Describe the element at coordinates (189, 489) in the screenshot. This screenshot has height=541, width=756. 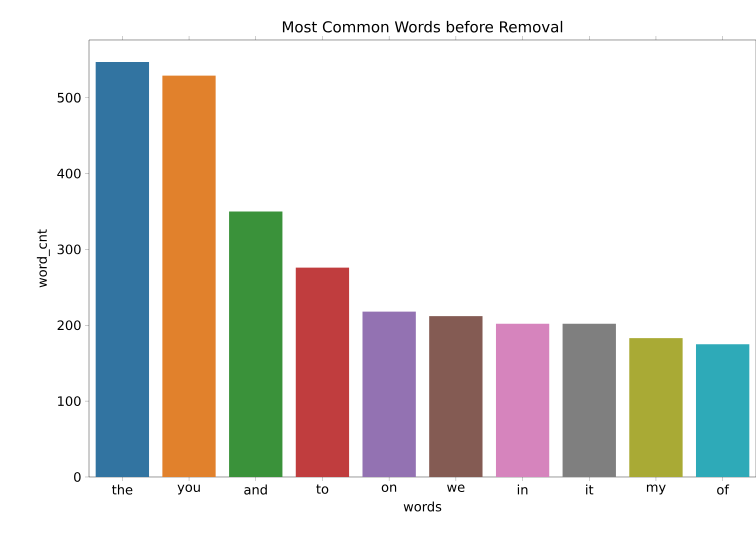
I see `x-tick-label: you` at that location.